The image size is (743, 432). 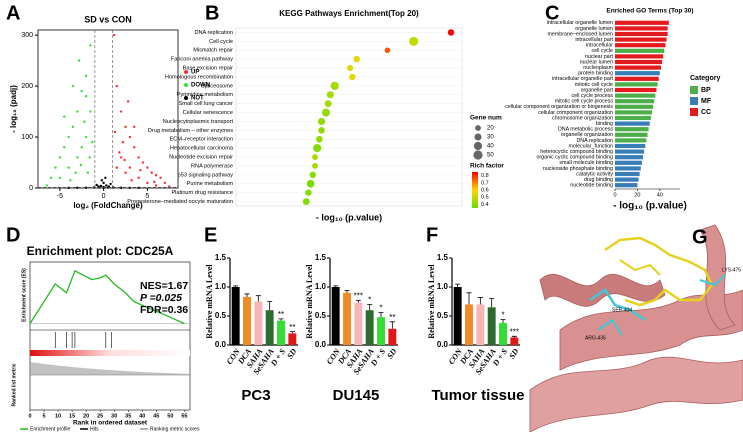 What do you see at coordinates (110, 353) in the screenshot?
I see `rank-bar` at bounding box center [110, 353].